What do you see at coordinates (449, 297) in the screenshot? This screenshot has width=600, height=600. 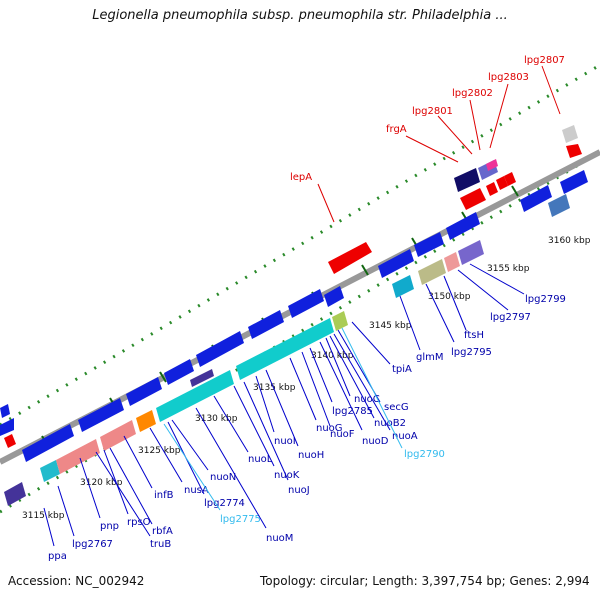 I see `scale-label: 3150 kbp` at bounding box center [449, 297].